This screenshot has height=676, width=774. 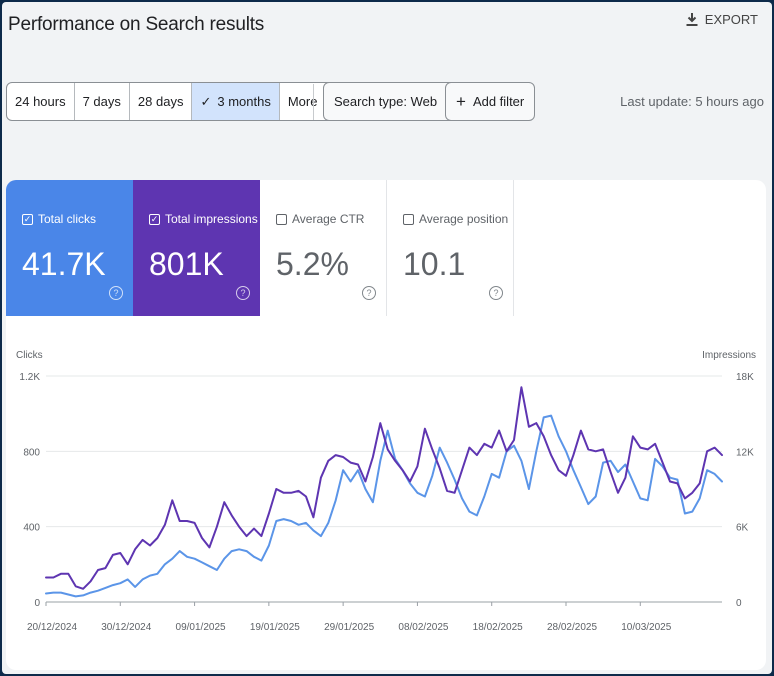 I want to click on metric-value: 10.1, so click(x=434, y=264).